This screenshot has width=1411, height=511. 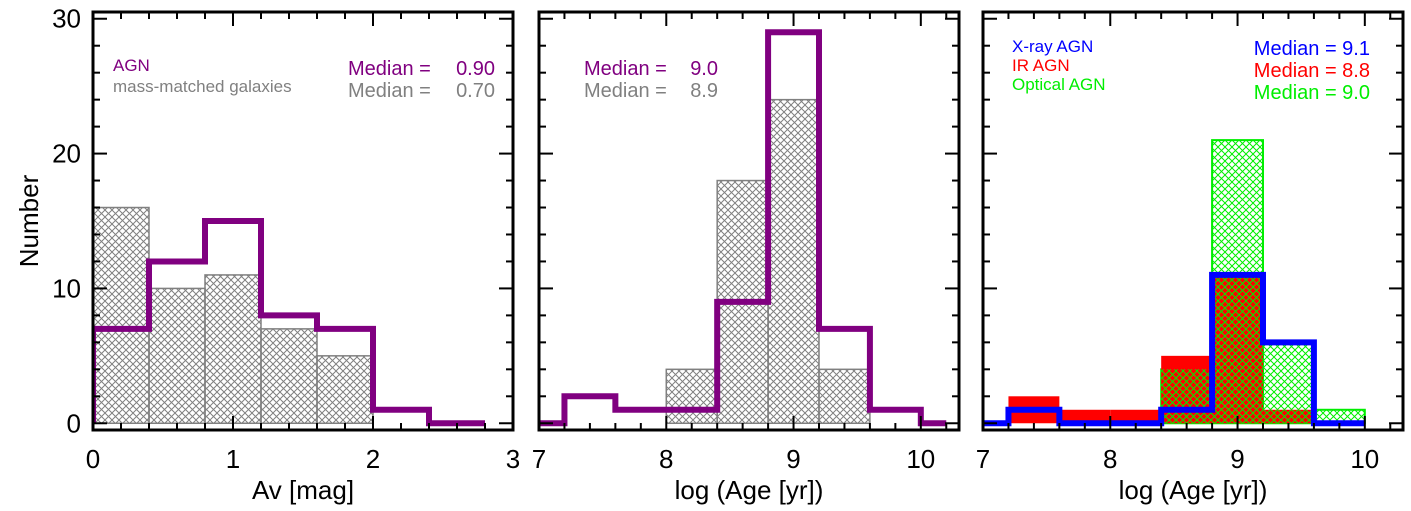 What do you see at coordinates (475, 69) in the screenshot?
I see `median-agn-value: 0.90` at bounding box center [475, 69].